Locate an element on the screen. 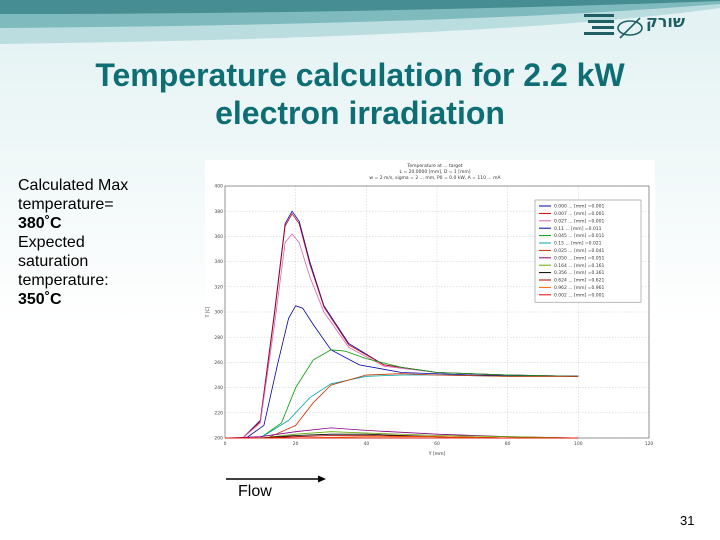 Image resolution: width=720 pixels, height=540 pixels. legend-entry: 0.025 ... [mm] =0.041 is located at coordinates (579, 251).